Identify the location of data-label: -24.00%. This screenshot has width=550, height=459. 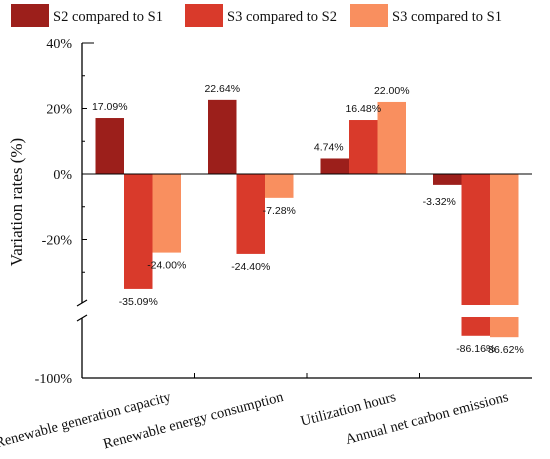
(166, 266).